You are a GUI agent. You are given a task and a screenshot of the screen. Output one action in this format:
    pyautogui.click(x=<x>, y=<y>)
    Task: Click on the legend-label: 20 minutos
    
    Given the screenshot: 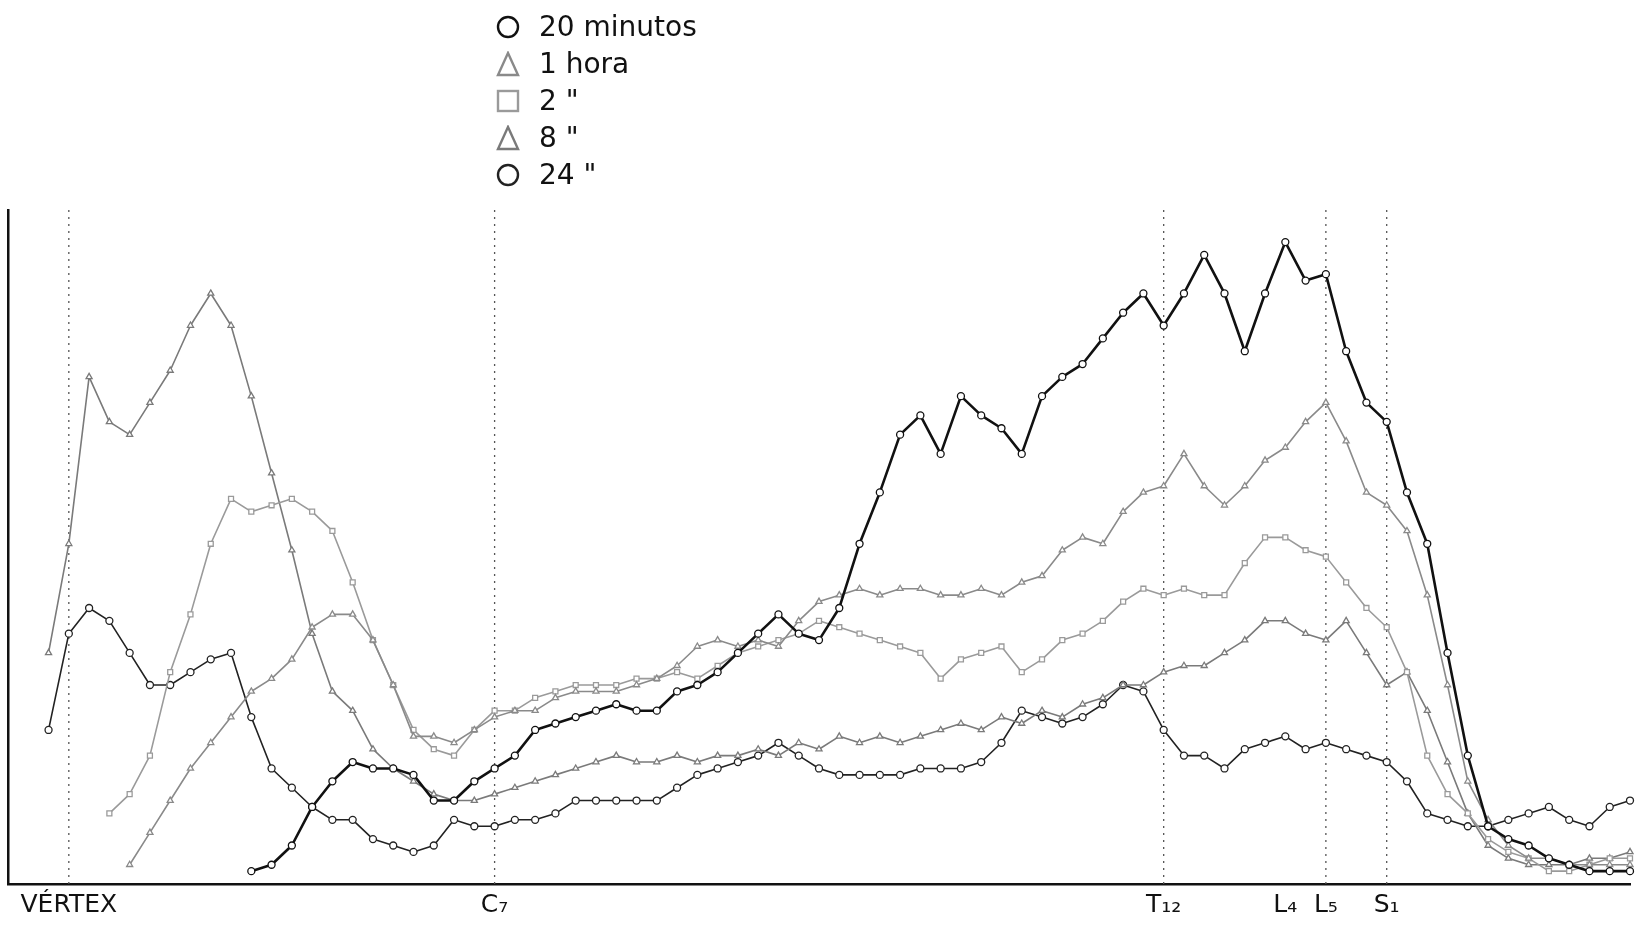 What is the action you would take?
    pyautogui.click(x=618, y=27)
    